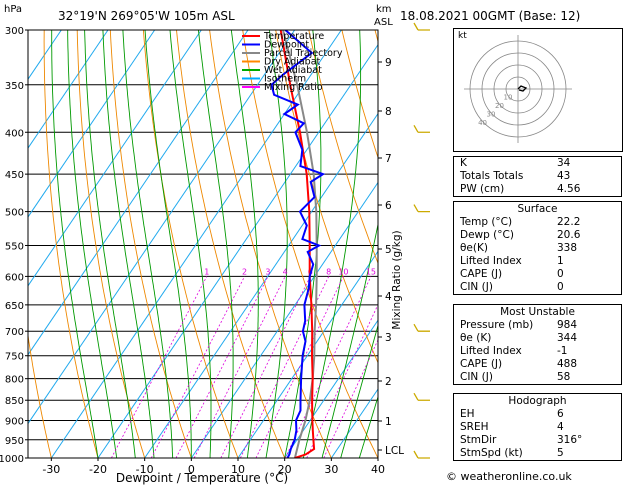 The image size is (629, 486). Describe the element at coordinates (491, 114) in the screenshot. I see `hodograph-ring-label: 30` at that location.